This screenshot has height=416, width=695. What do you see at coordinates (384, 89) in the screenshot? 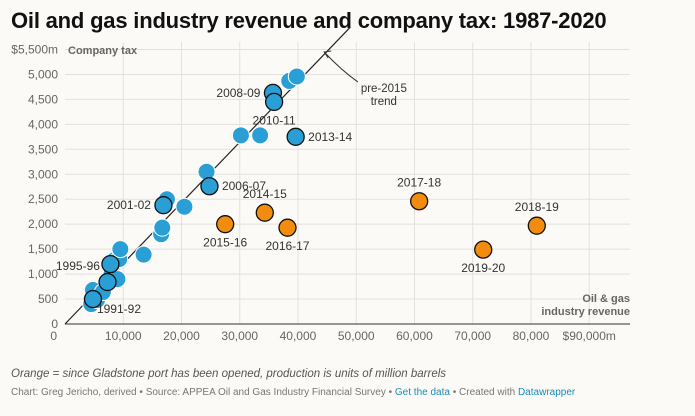
I see `trend-label: pre-2015` at bounding box center [384, 89].